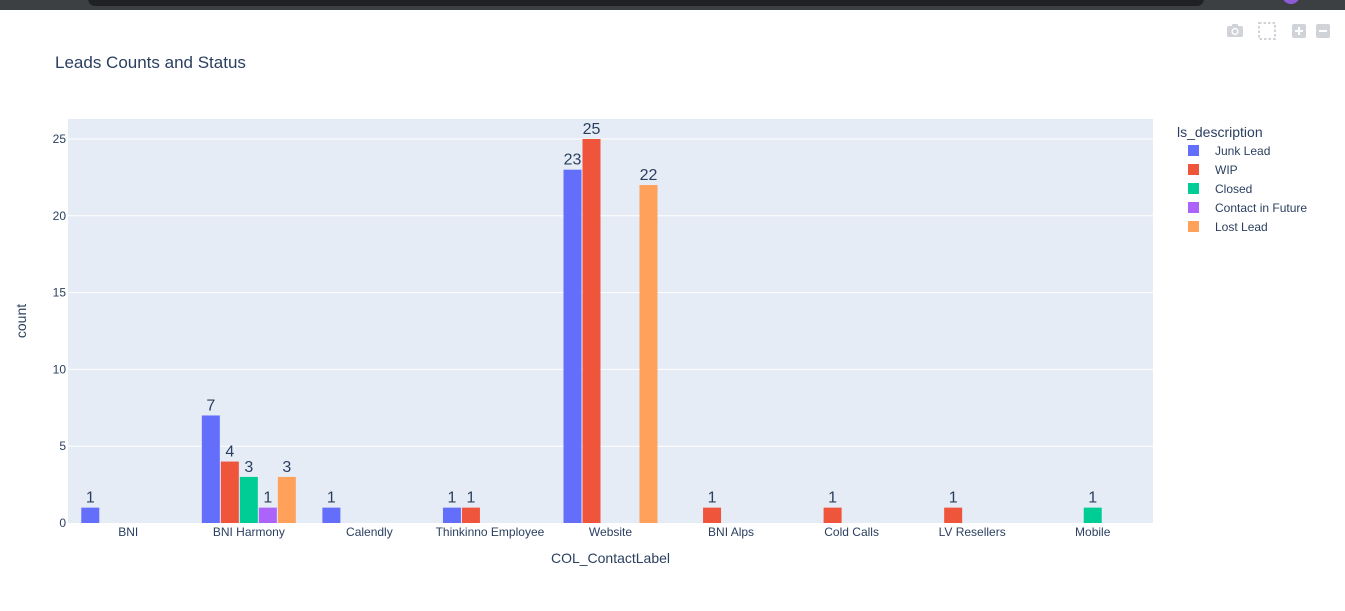  What do you see at coordinates (1235, 31) in the screenshot?
I see `camera-icon` at bounding box center [1235, 31].